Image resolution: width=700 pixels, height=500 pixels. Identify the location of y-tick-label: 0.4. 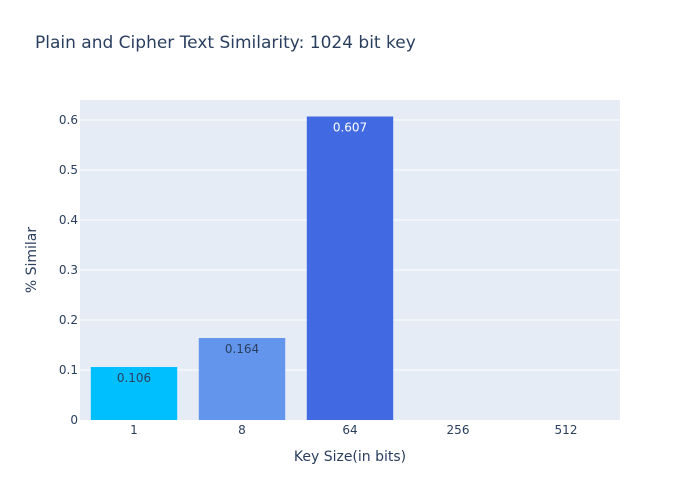
(68, 220).